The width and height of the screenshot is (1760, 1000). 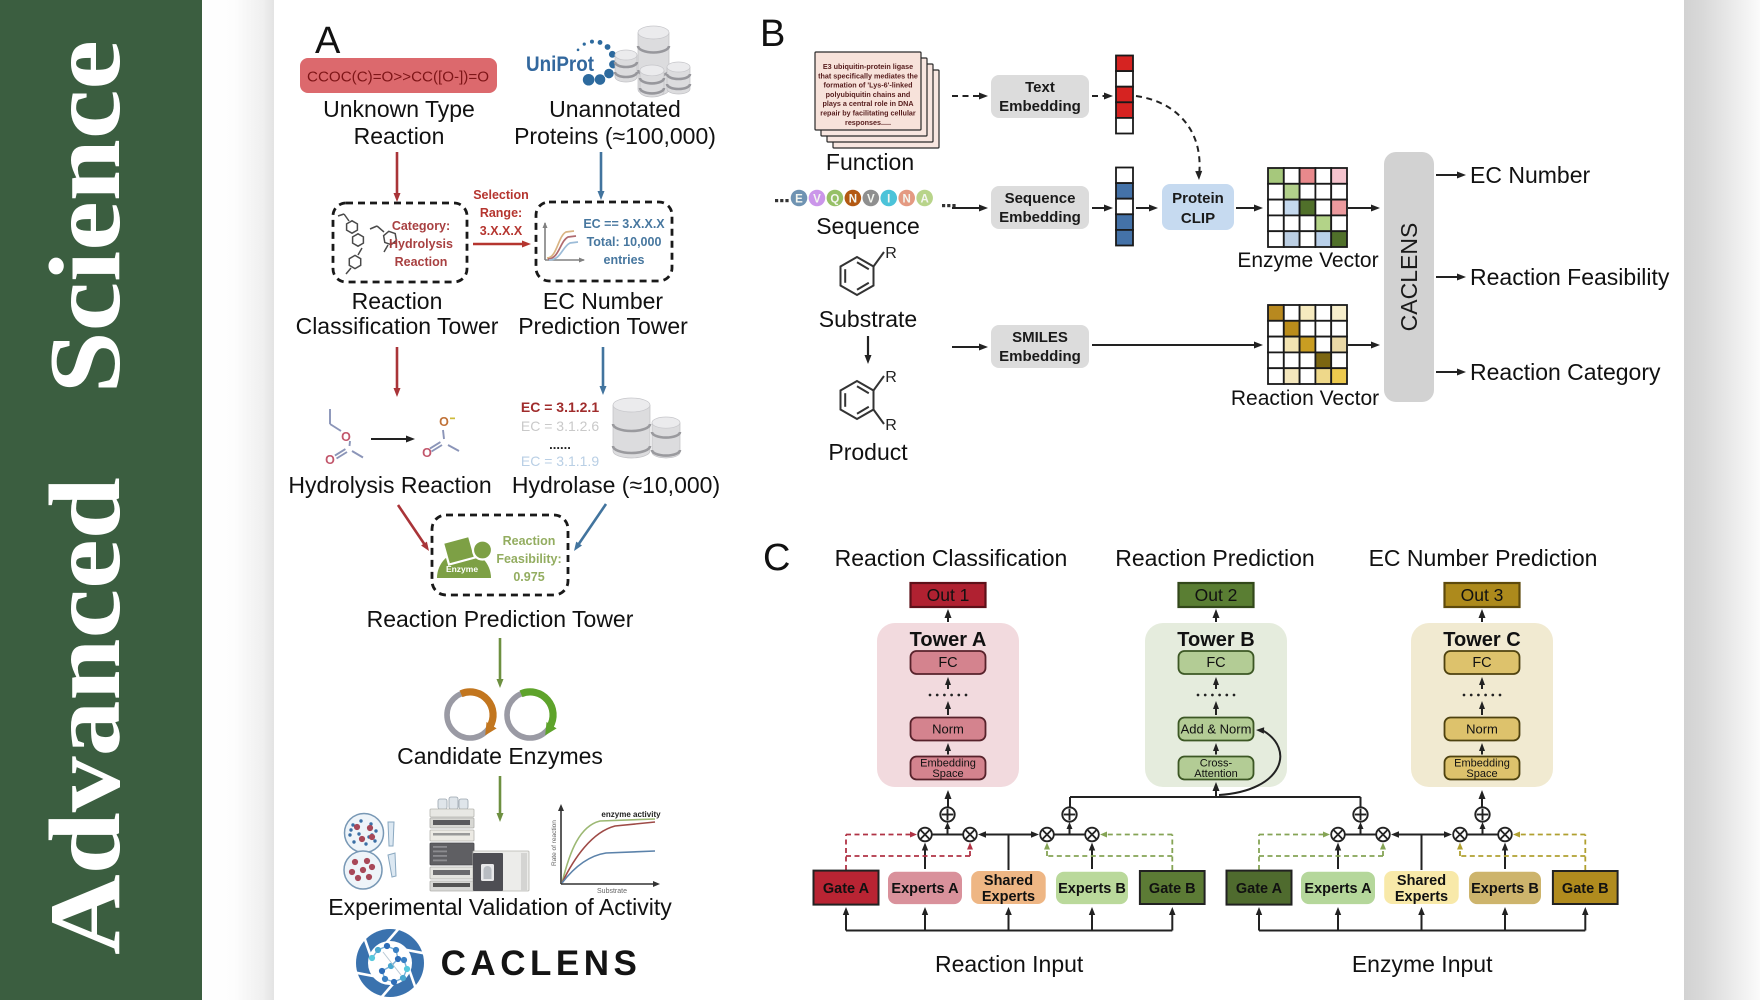 I want to click on svg-text: Out 3, so click(x=1482, y=595).